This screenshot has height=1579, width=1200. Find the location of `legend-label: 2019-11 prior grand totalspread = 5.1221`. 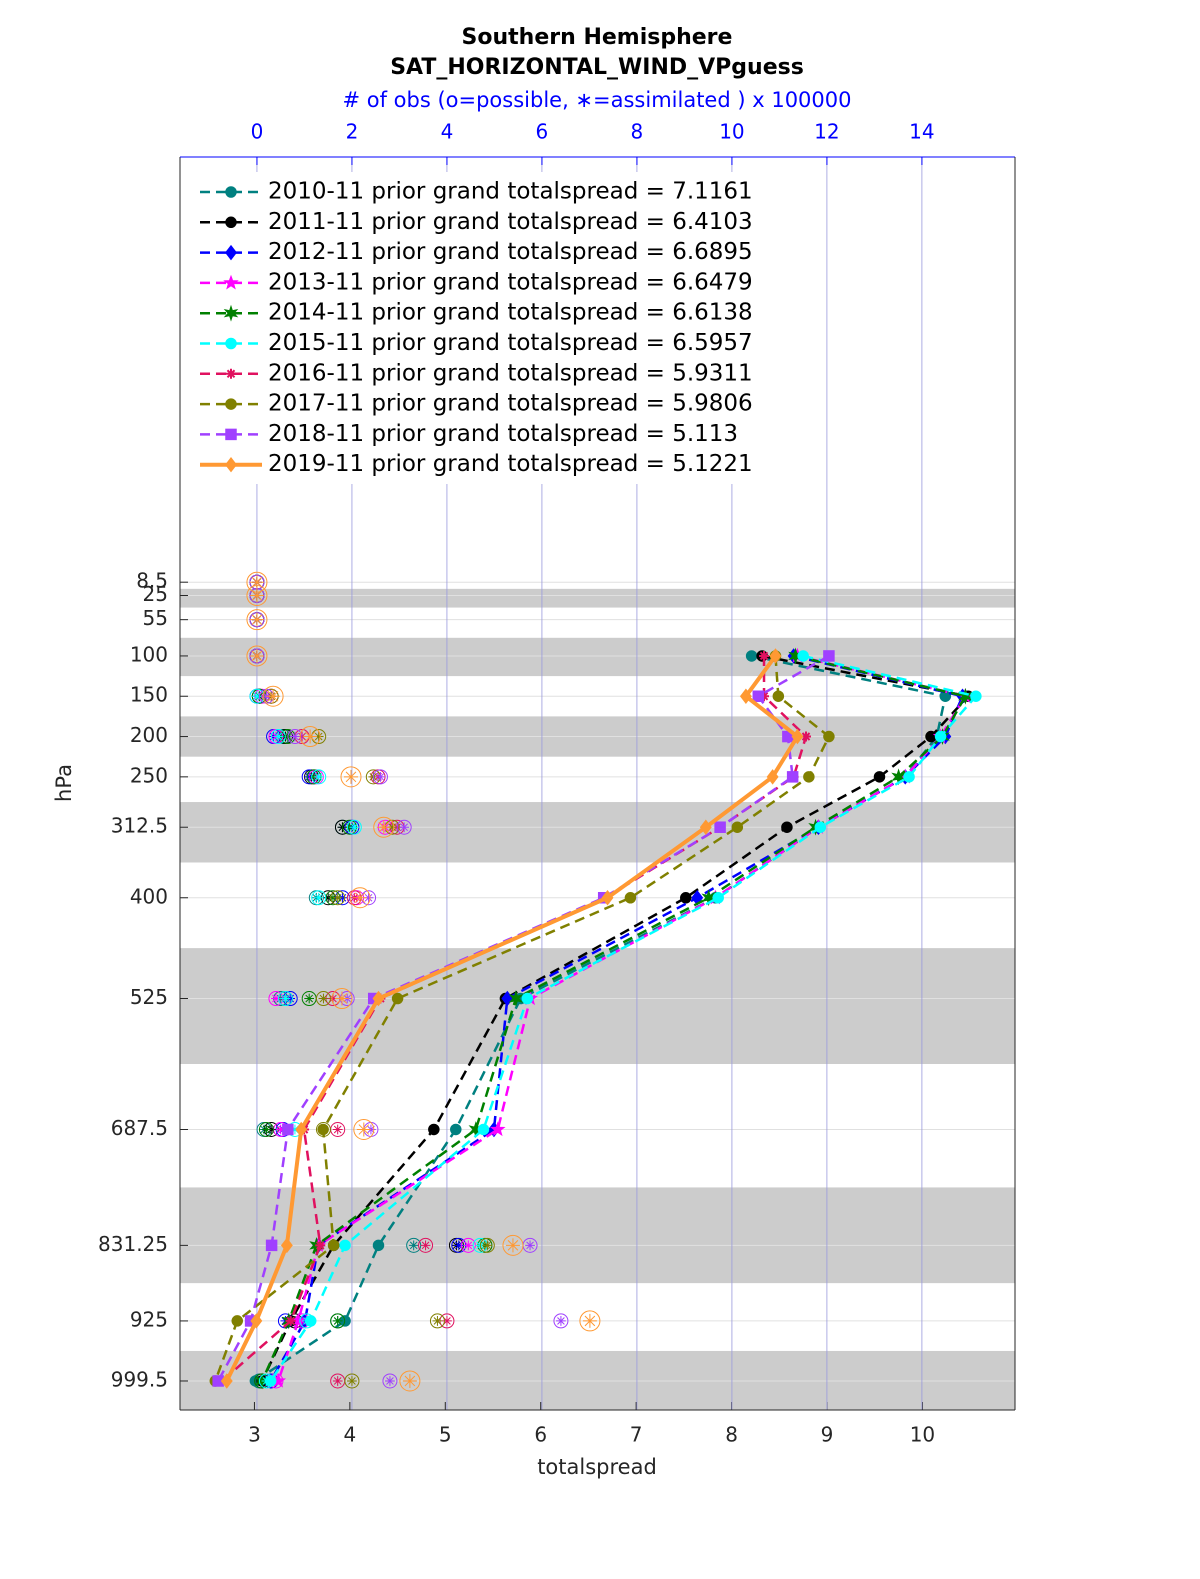

legend-label: 2019-11 prior grand totalspread = 5.1221 is located at coordinates (510, 464).